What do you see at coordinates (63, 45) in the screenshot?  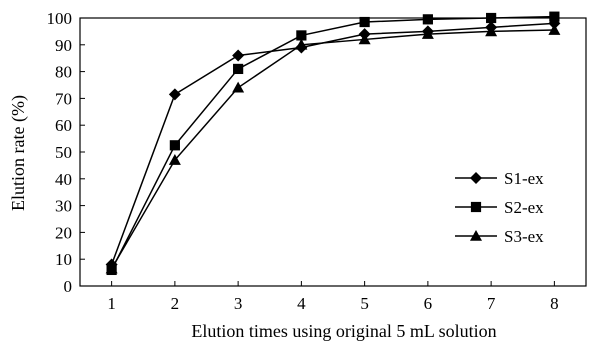 I see `y-tick-label: 90` at bounding box center [63, 45].